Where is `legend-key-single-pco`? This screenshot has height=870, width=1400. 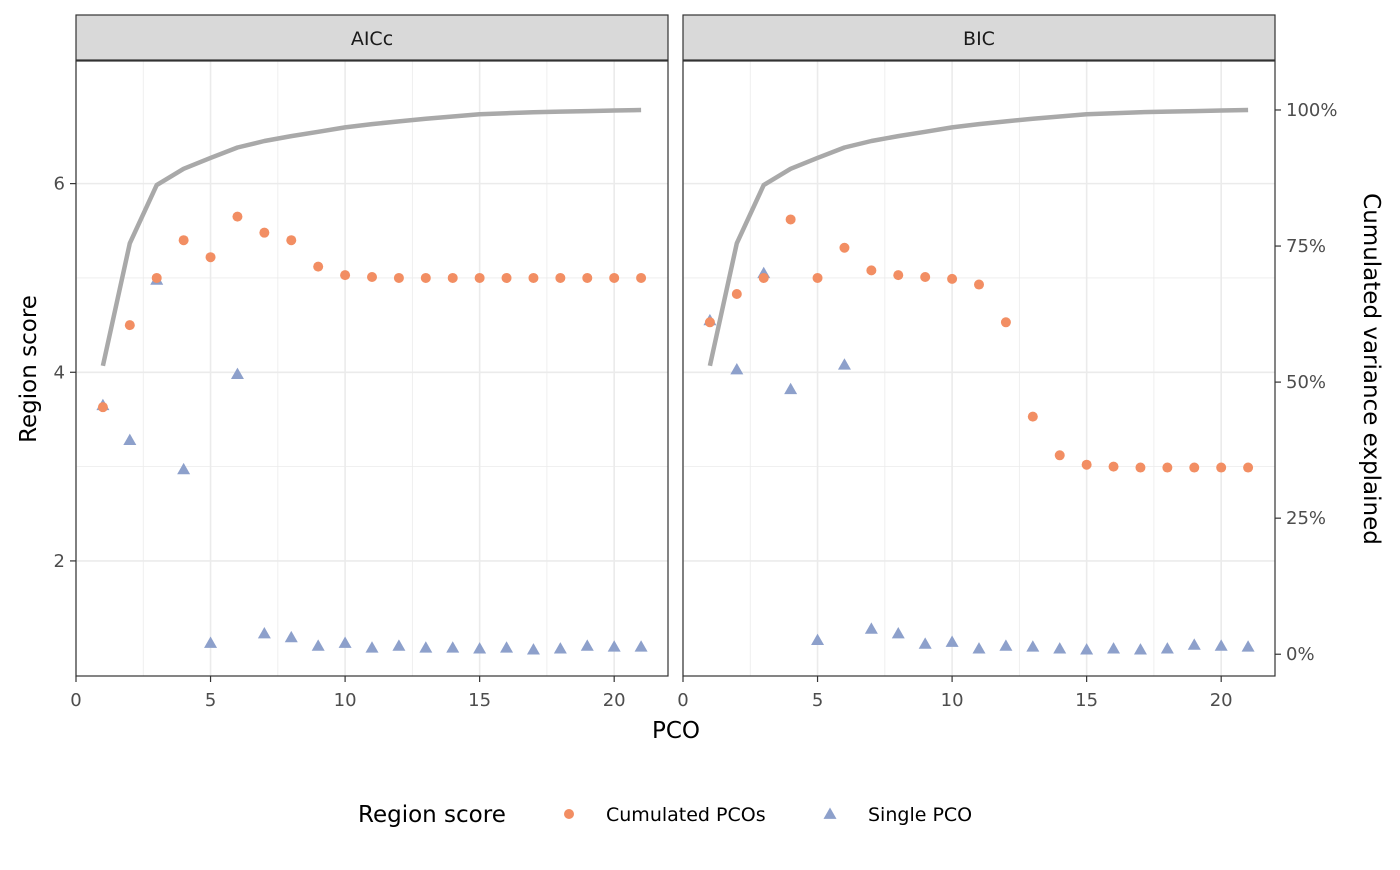
legend-key-single-pco is located at coordinates (830, 814).